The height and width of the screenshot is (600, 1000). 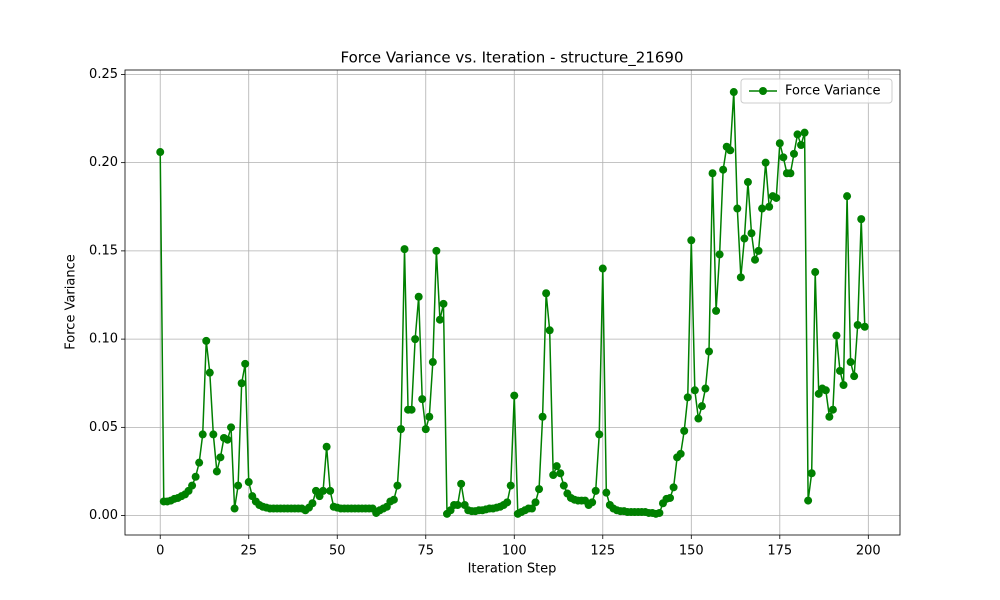 What do you see at coordinates (103, 74) in the screenshot?
I see `y-tick-label: 0.25` at bounding box center [103, 74].